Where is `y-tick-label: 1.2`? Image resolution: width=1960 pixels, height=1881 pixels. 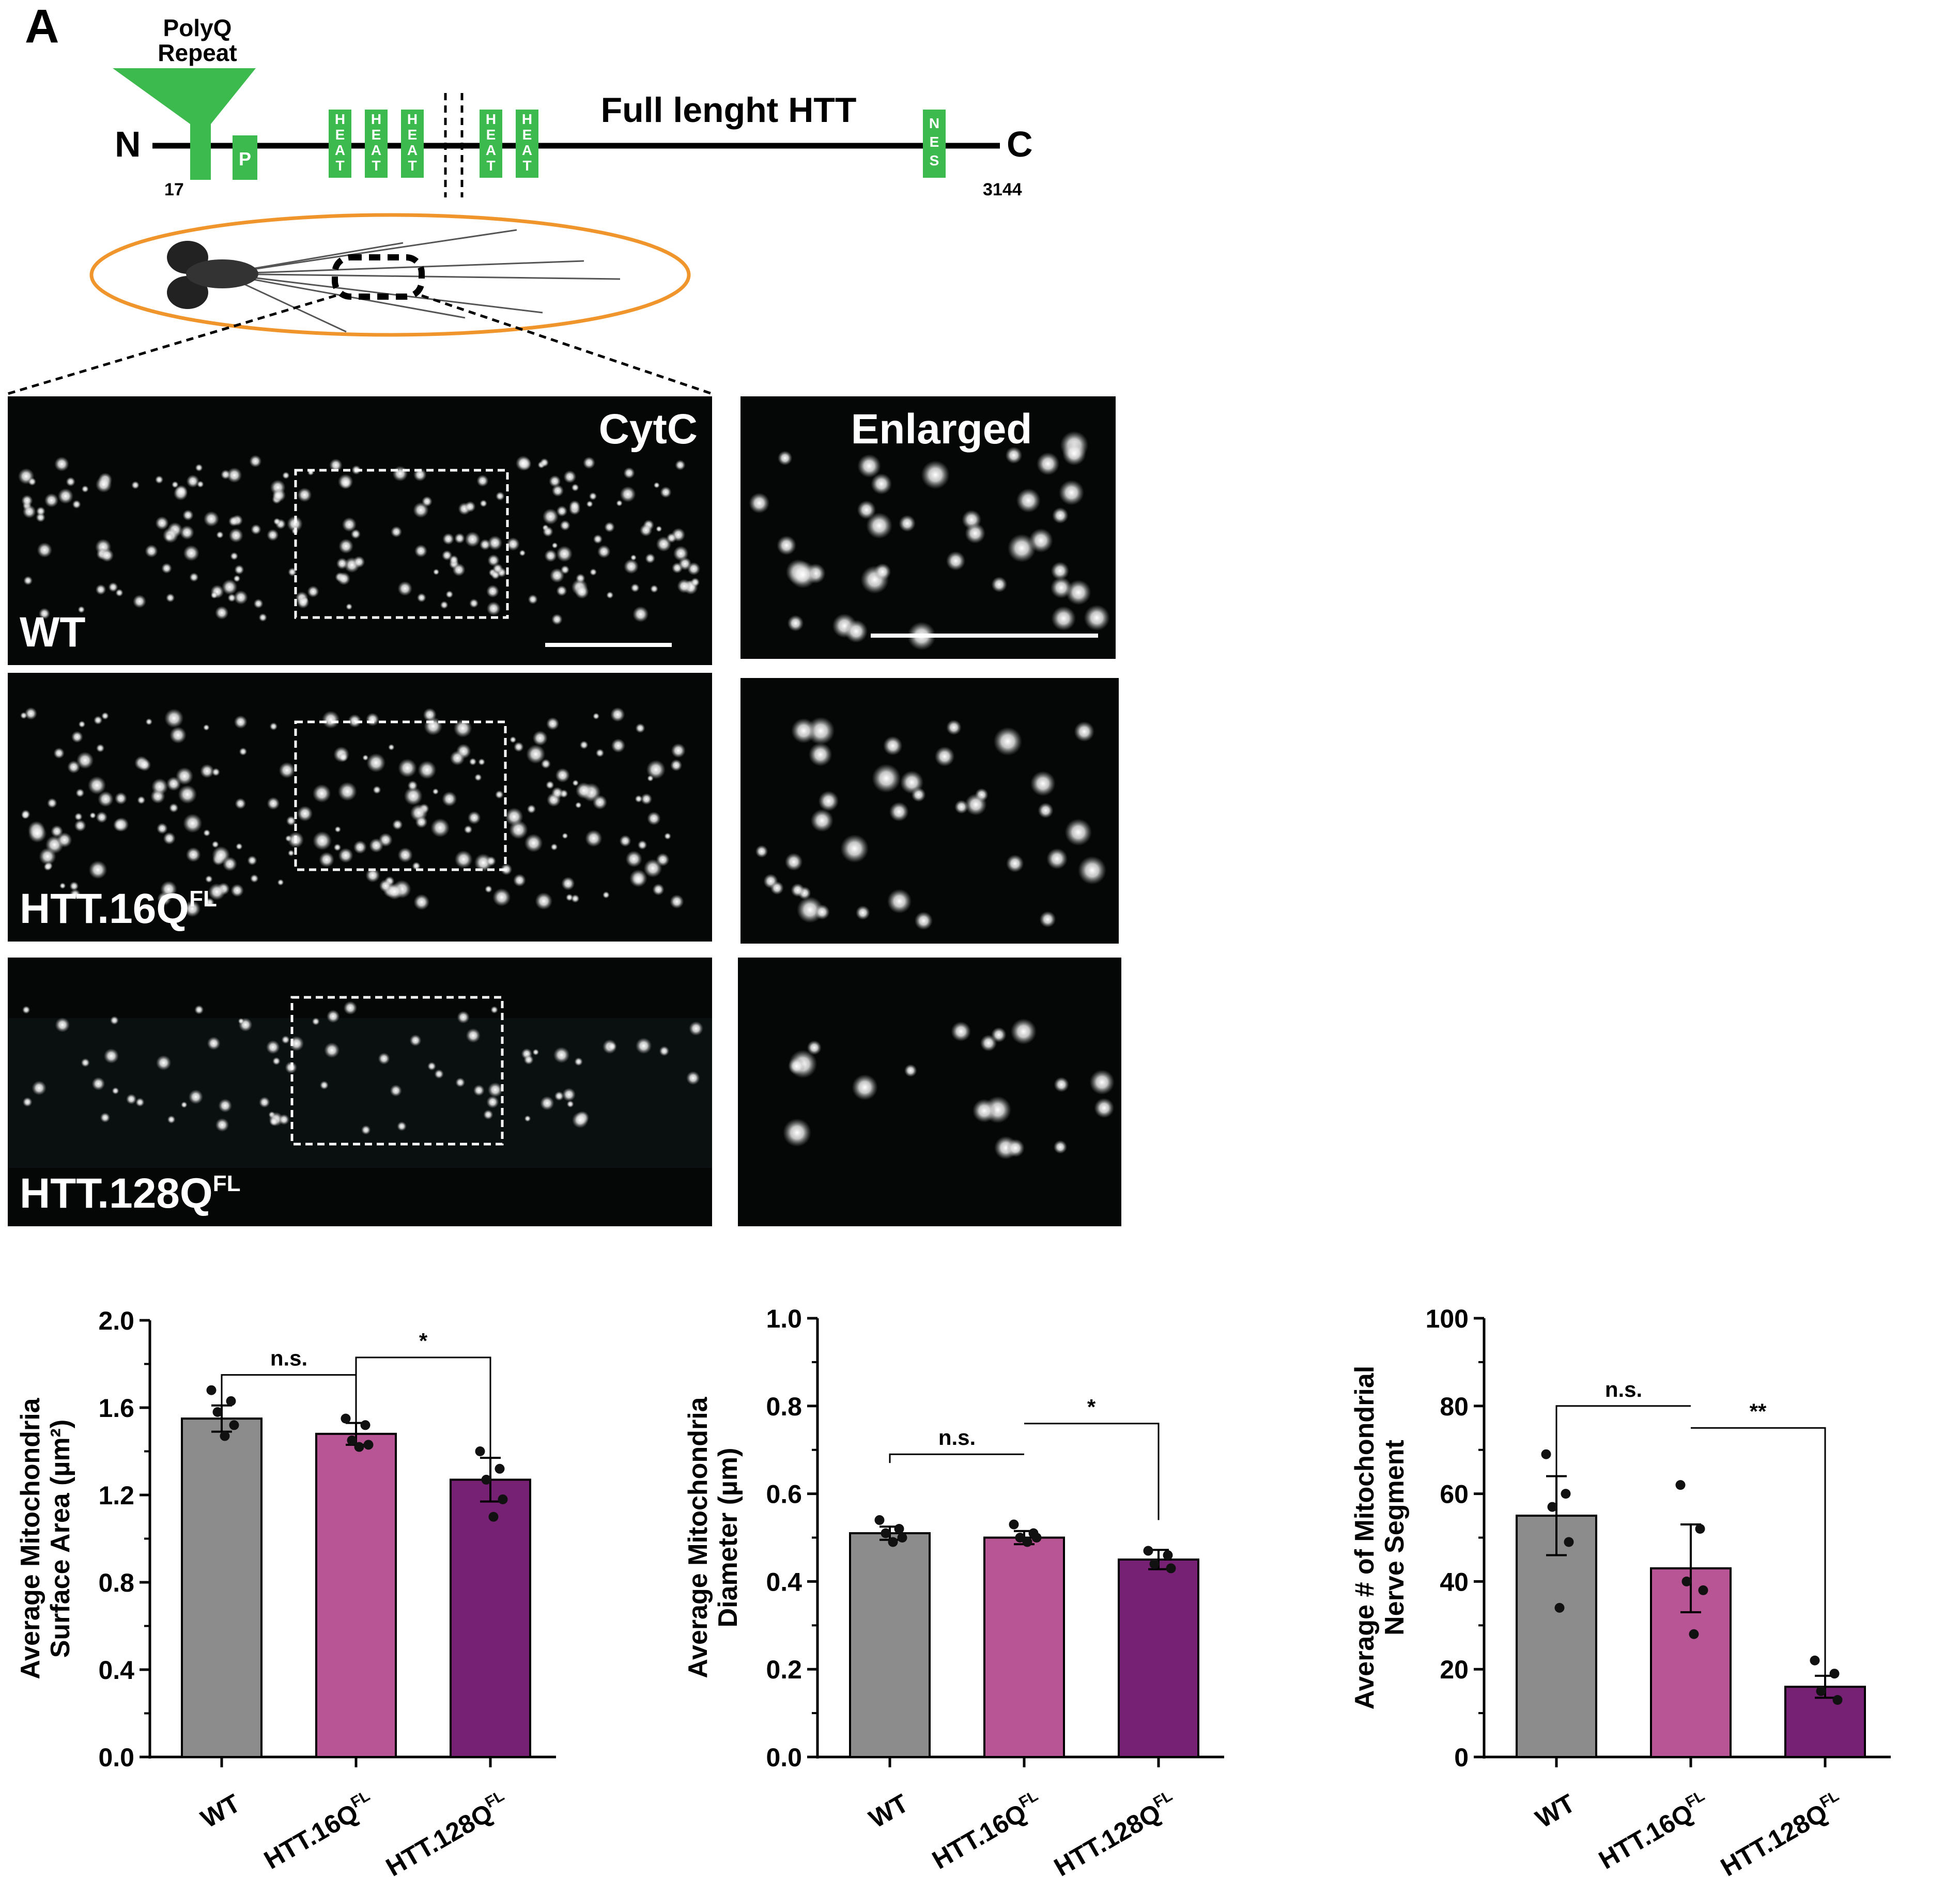 y-tick-label: 1.2 is located at coordinates (116, 1495).